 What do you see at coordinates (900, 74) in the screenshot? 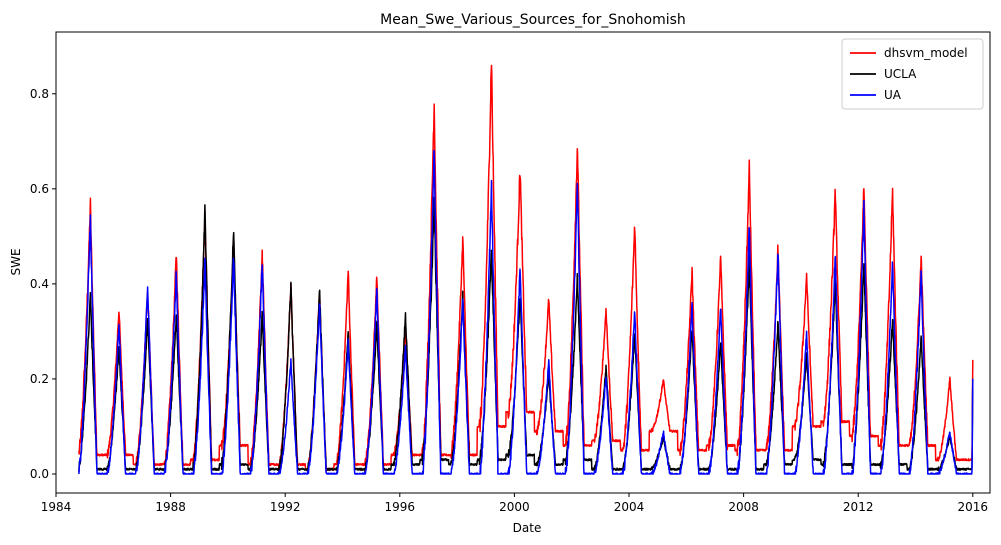
I see `legend-label-UCLA: UCLA` at bounding box center [900, 74].